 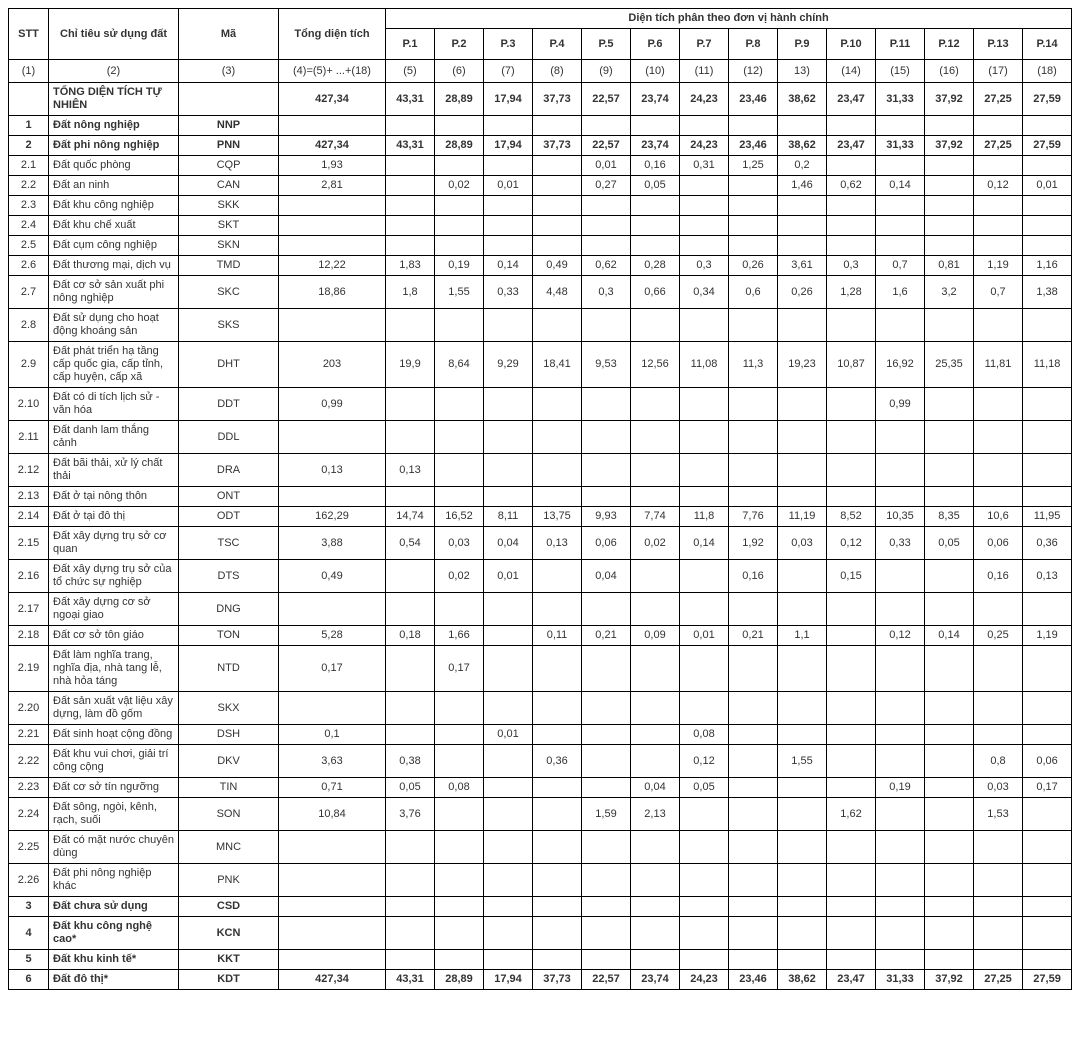 What do you see at coordinates (753, 99) in the screenshot?
I see `cell-value: 23,46` at bounding box center [753, 99].